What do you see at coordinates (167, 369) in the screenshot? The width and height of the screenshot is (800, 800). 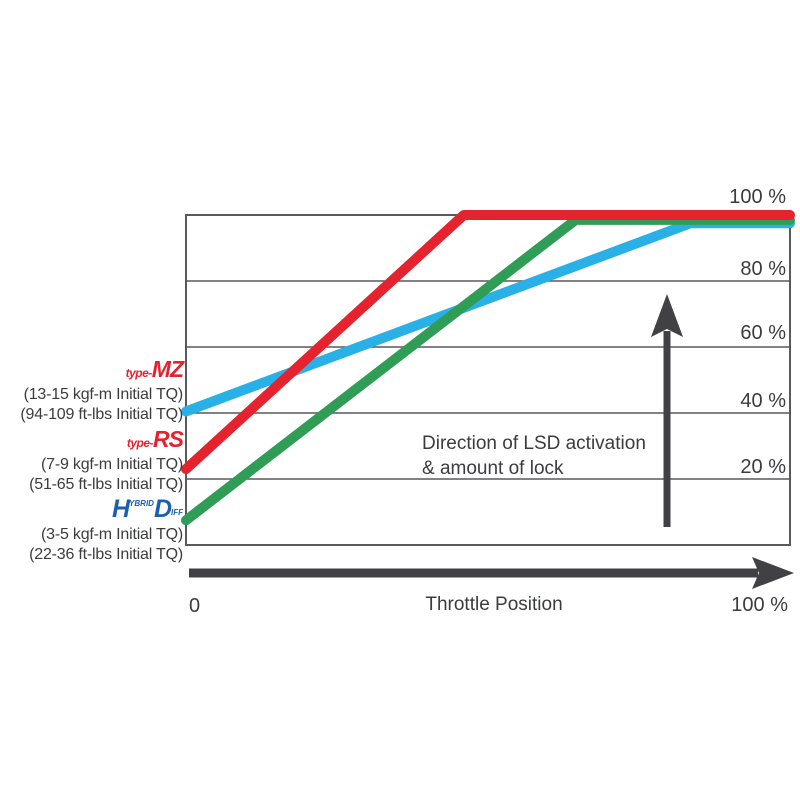 I see `type-mz-logo-name: MZ` at bounding box center [167, 369].